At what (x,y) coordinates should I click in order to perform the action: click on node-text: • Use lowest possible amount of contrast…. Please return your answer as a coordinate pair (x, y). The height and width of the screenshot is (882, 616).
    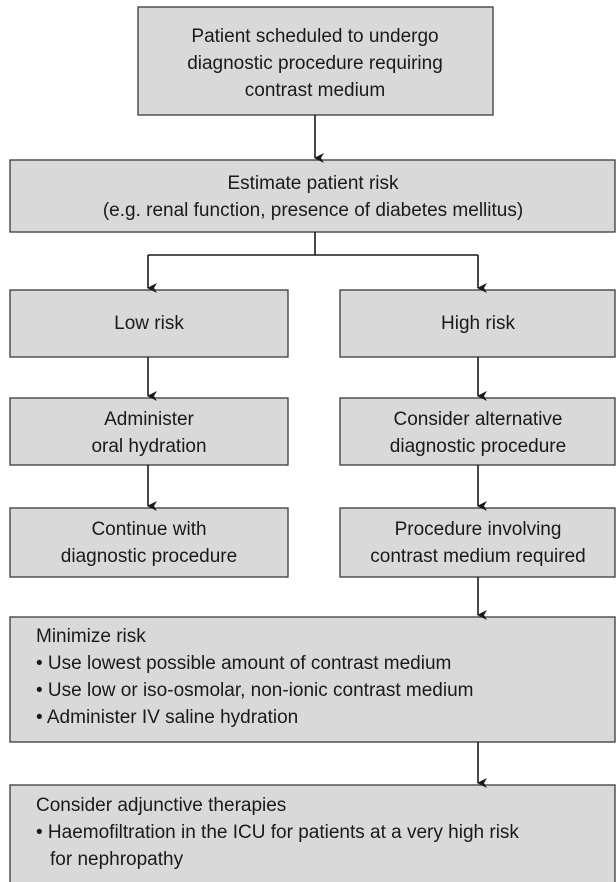
    Looking at the image, I should click on (243, 663).